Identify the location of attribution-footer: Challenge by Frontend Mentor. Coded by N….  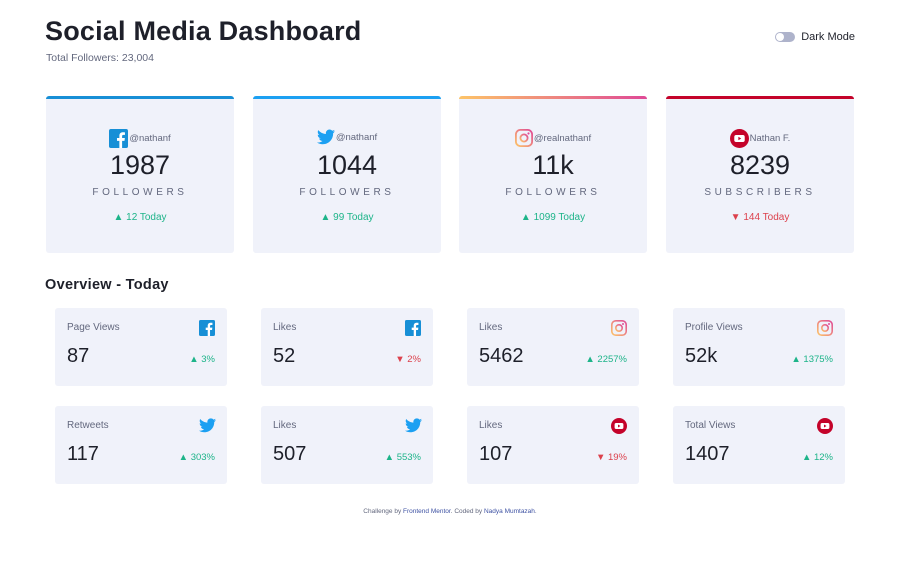
(450, 511).